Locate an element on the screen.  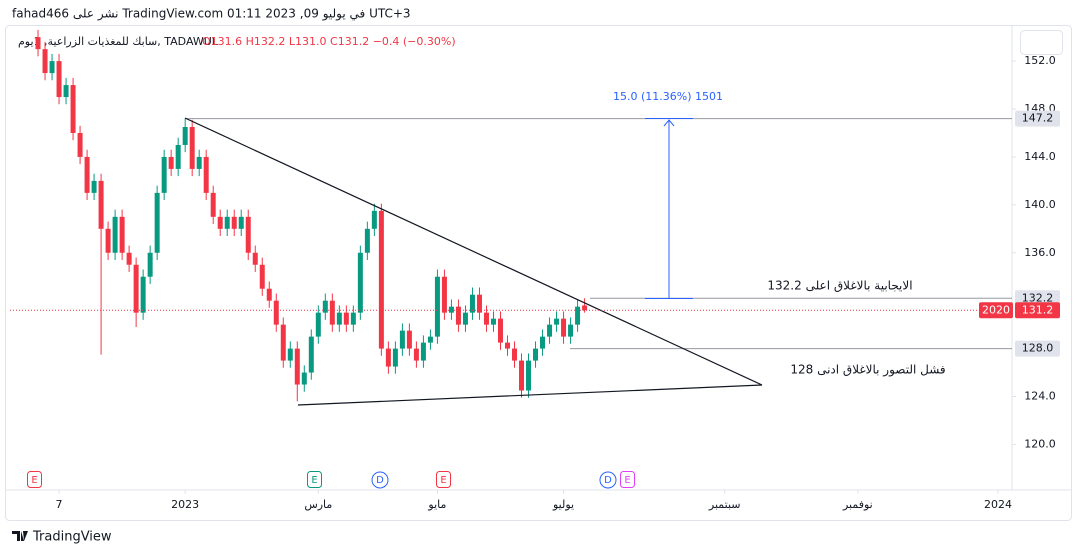
event-label: D is located at coordinates (380, 480).